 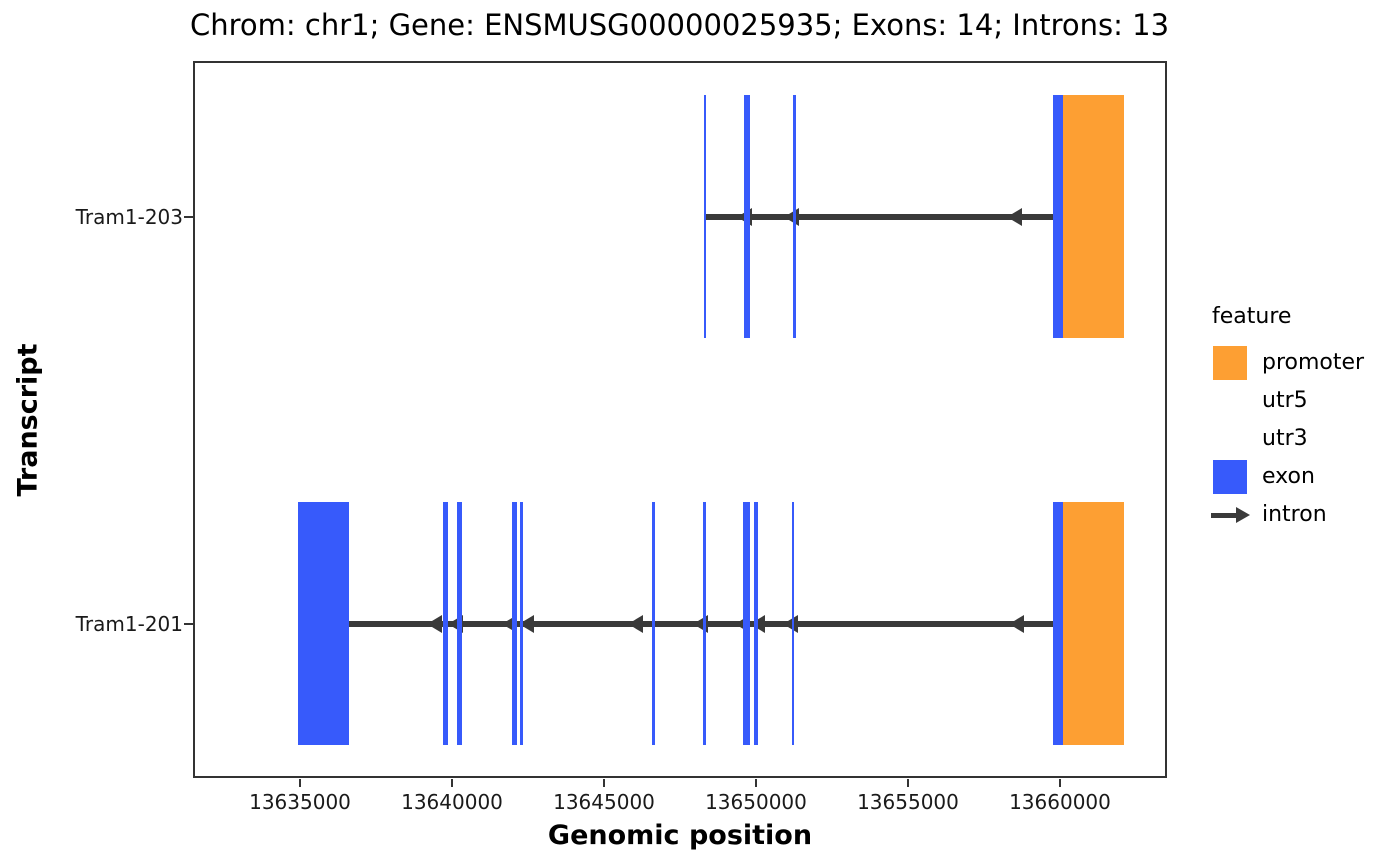 I want to click on x-tick-label: 13645000, so click(x=604, y=802).